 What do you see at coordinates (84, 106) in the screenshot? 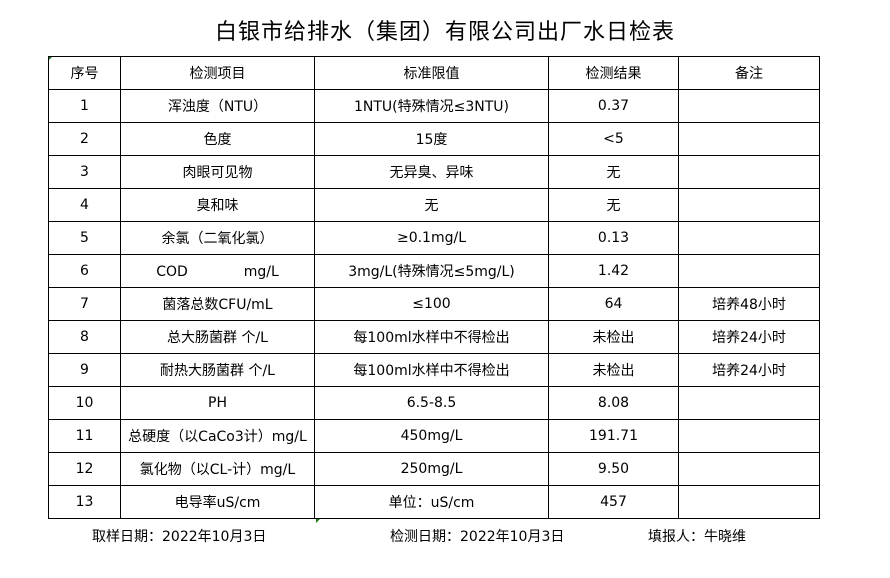
I see `cell-seq: 1` at bounding box center [84, 106].